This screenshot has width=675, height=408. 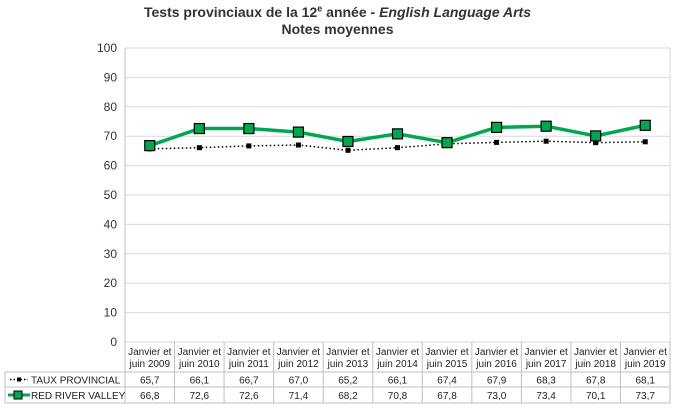 I want to click on table-cell: 73,0, so click(x=497, y=396).